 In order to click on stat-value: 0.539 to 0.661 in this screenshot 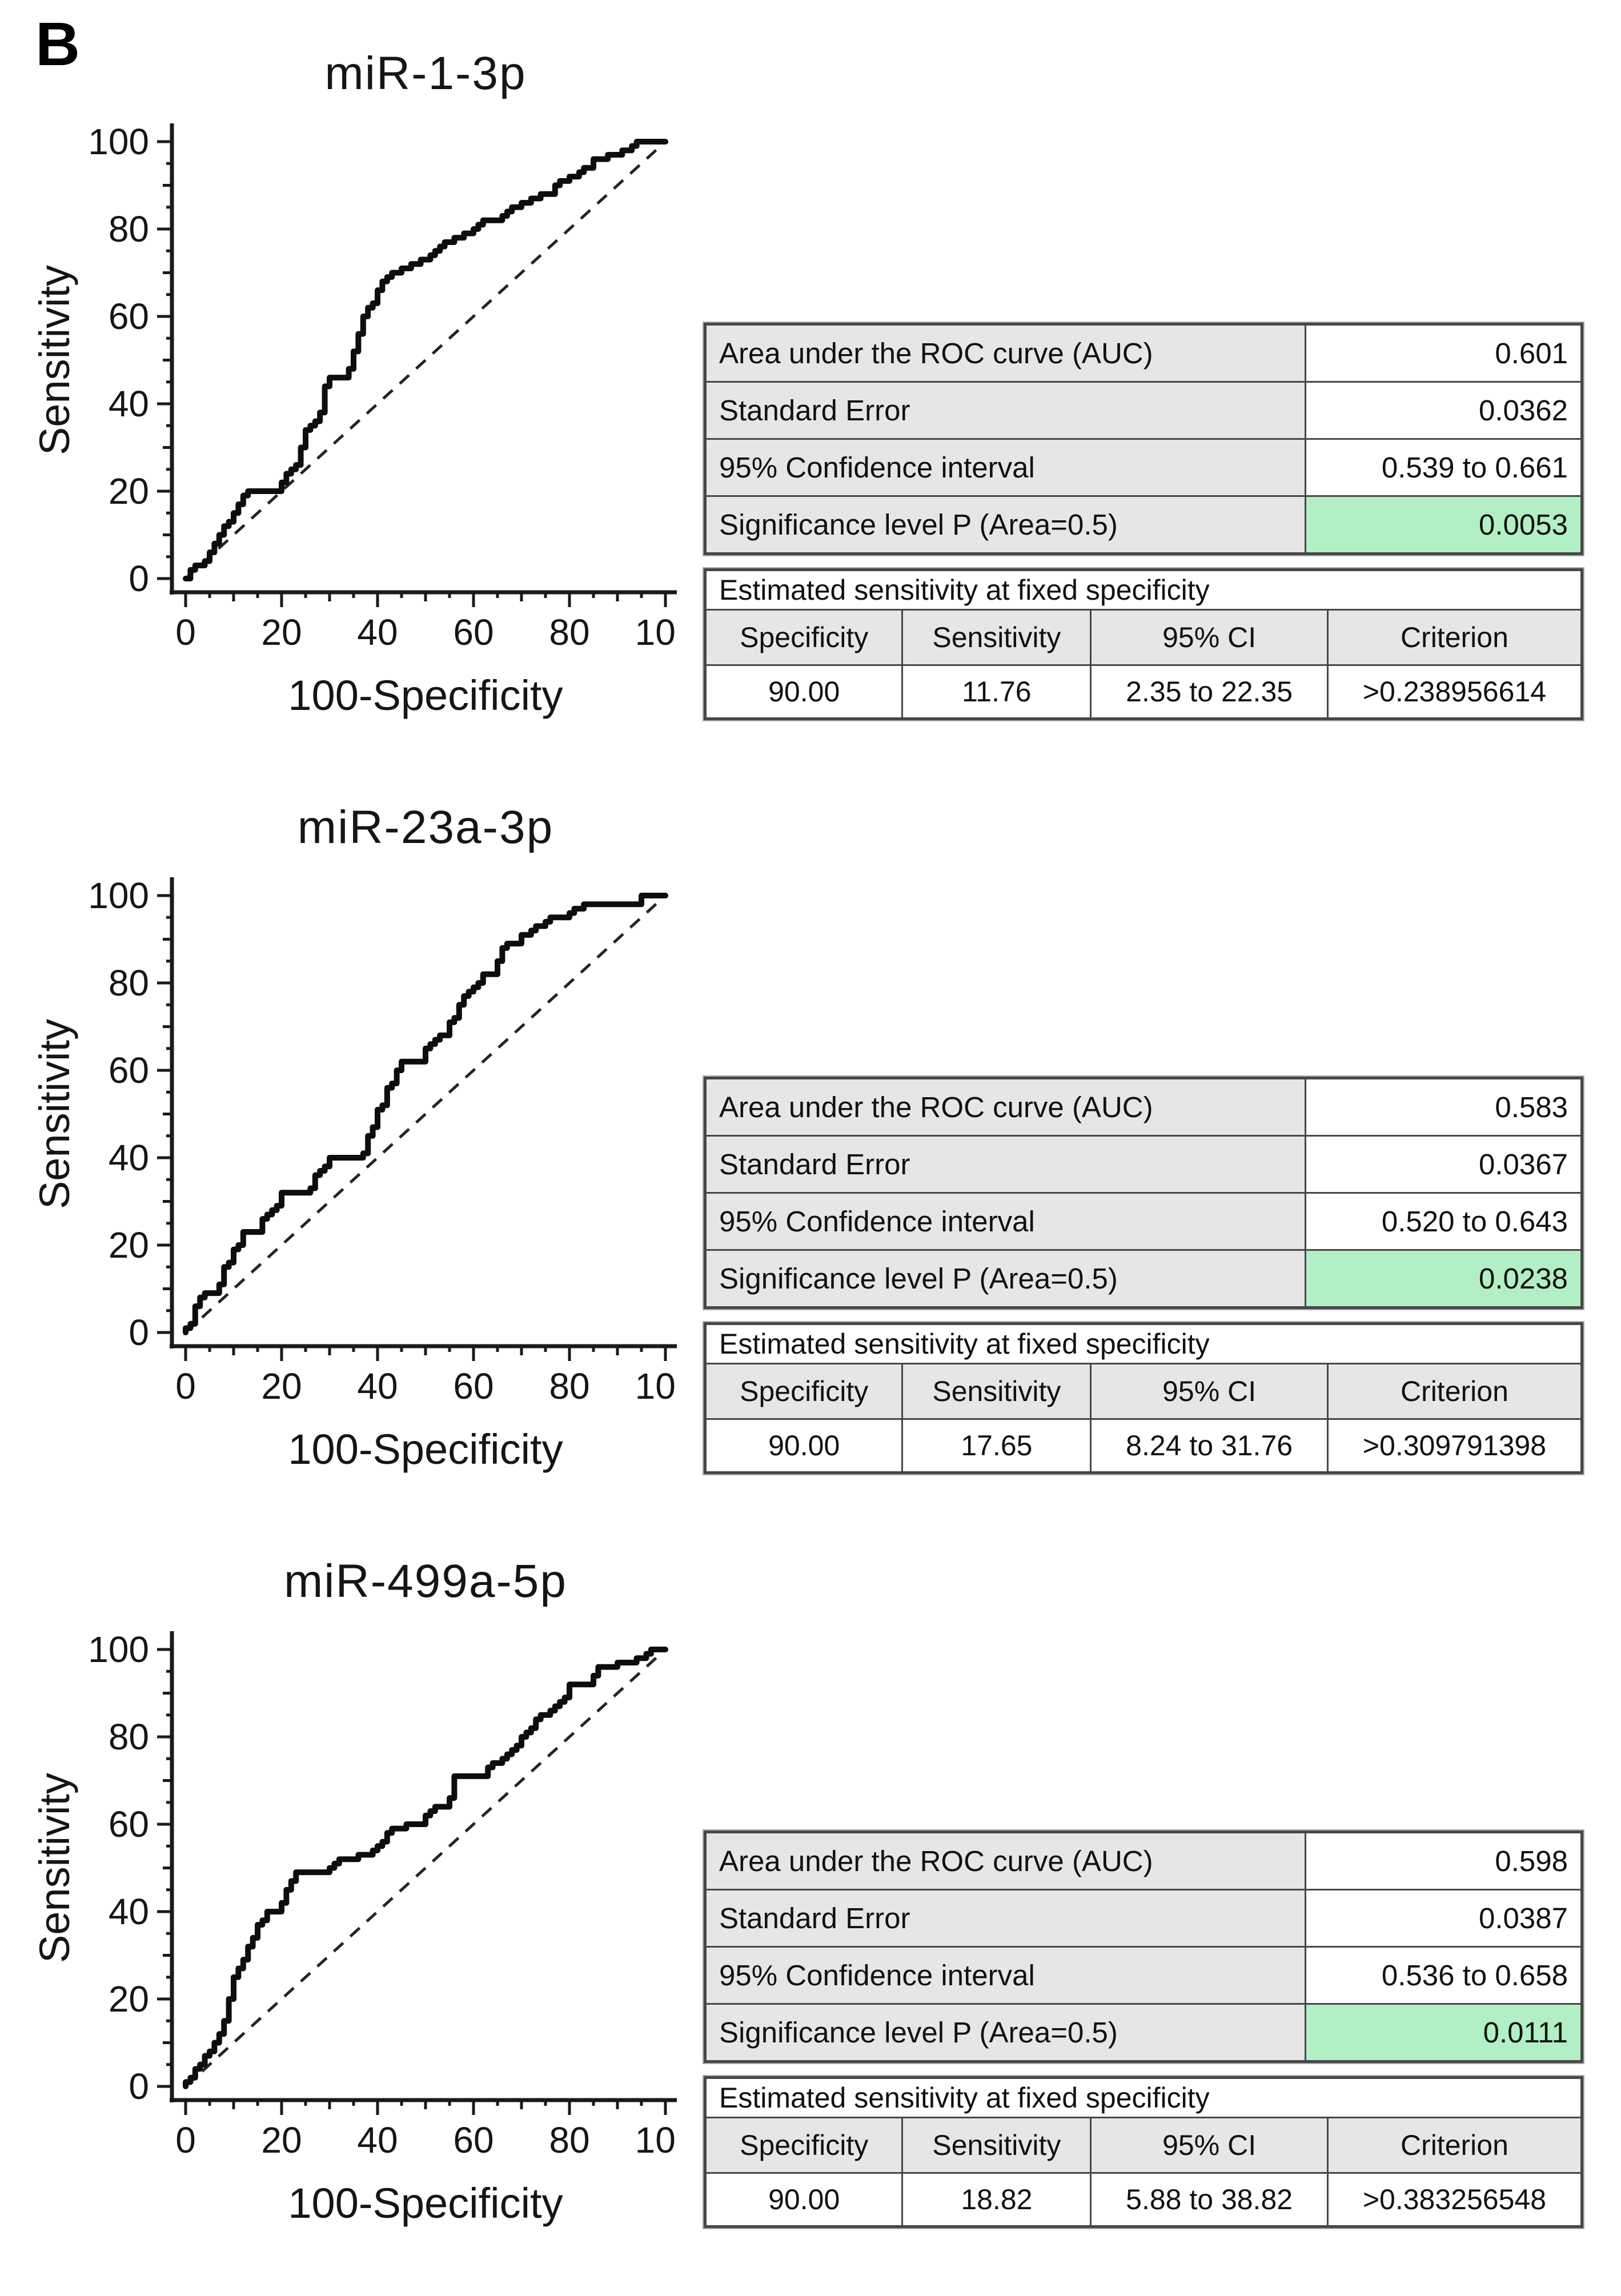, I will do `click(1444, 467)`.